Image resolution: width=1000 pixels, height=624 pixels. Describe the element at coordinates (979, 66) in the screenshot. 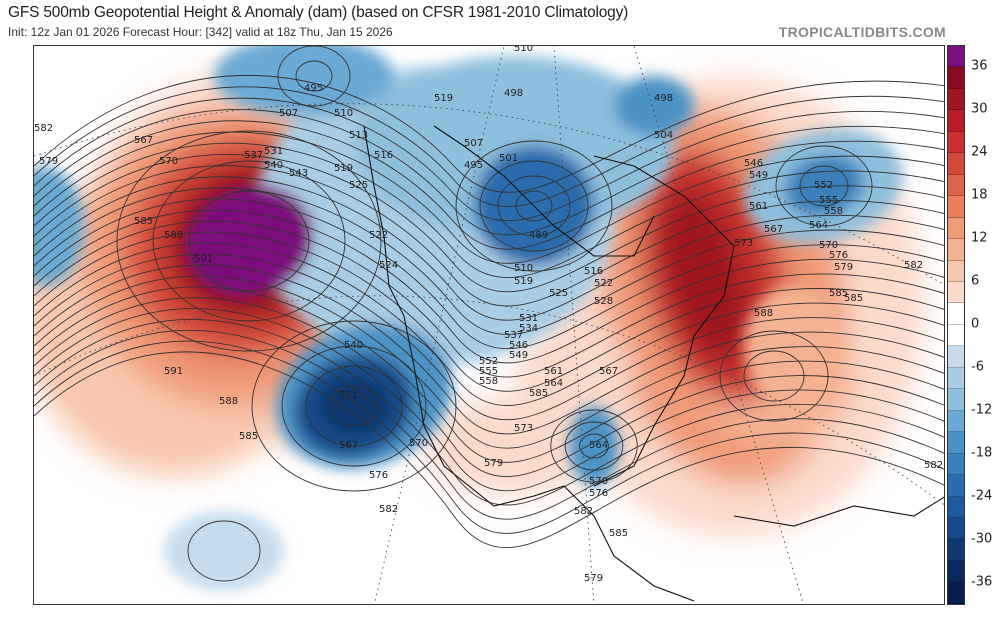

I see `colorbar-label: 36` at that location.